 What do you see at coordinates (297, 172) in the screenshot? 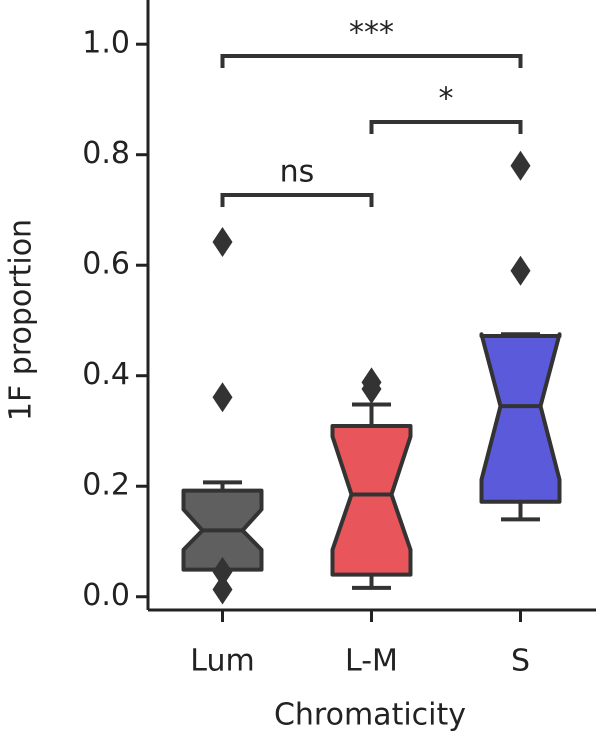
I see `significance-label: ns` at bounding box center [297, 172].